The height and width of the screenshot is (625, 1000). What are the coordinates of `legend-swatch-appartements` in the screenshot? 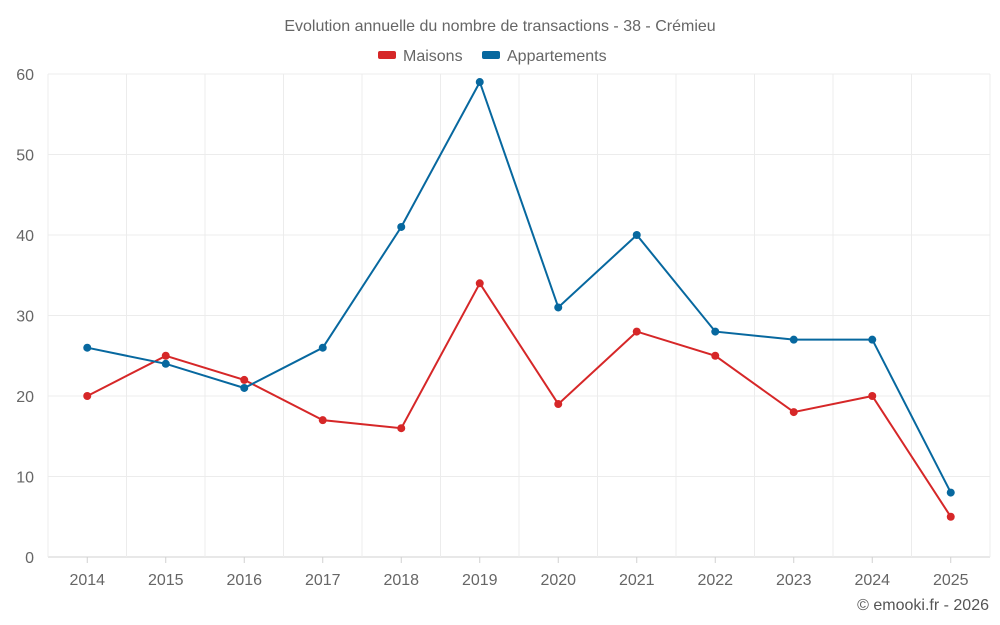 It's located at (491, 55).